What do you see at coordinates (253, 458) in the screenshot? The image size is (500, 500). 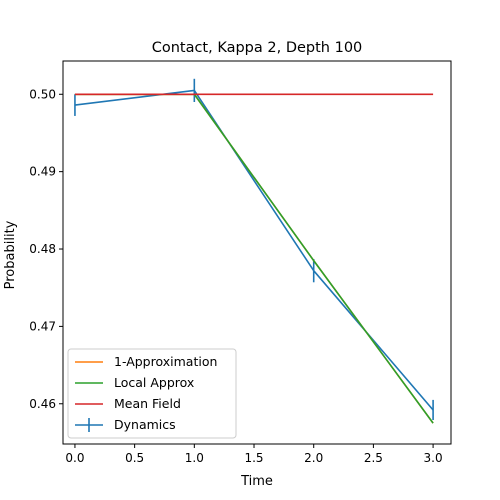 I see `x-tick-label: 1.5` at bounding box center [253, 458].